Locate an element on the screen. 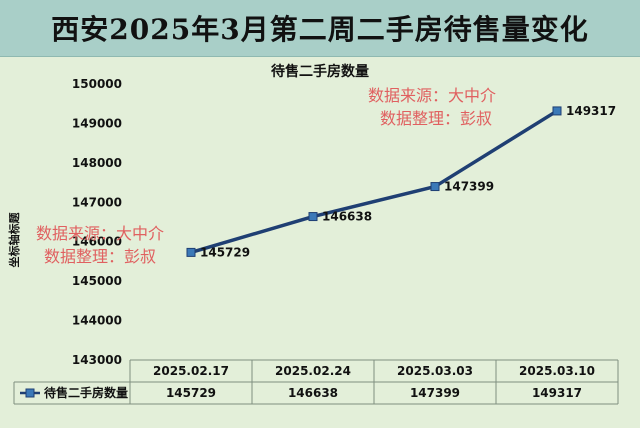 The image size is (640, 428). x-category-label: 2025.02.17 is located at coordinates (191, 371).